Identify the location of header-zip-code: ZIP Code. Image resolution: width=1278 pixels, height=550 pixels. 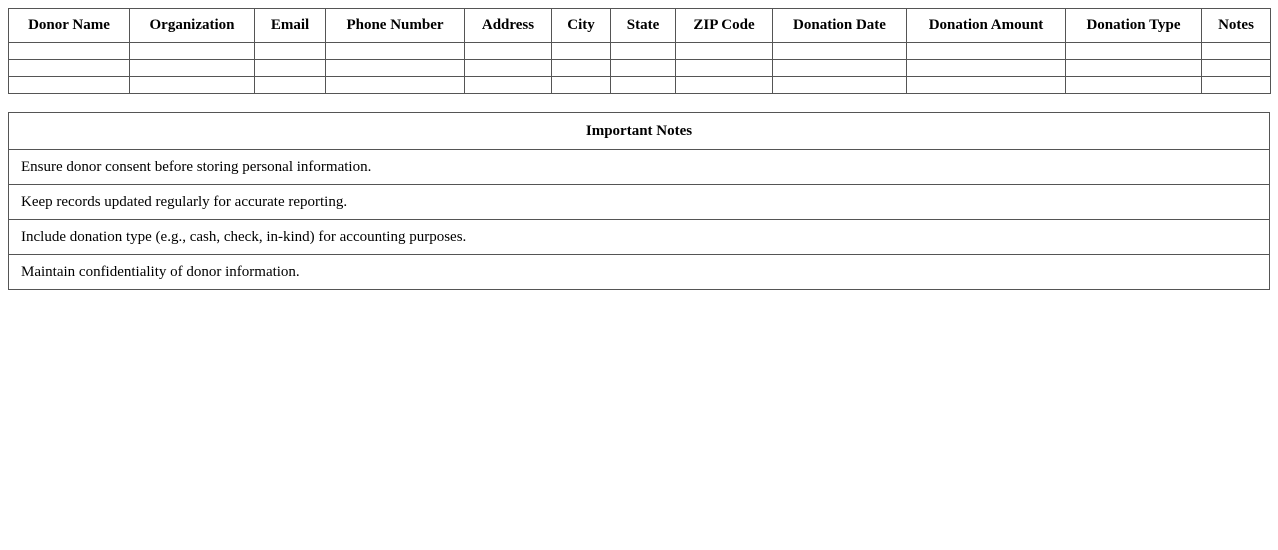
(724, 25).